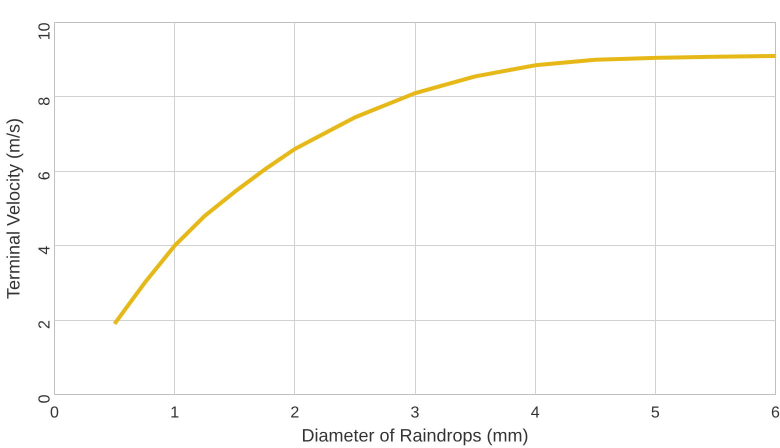 The height and width of the screenshot is (448, 780). Describe the element at coordinates (45, 31) in the screenshot. I see `y-tick-label: 10` at that location.